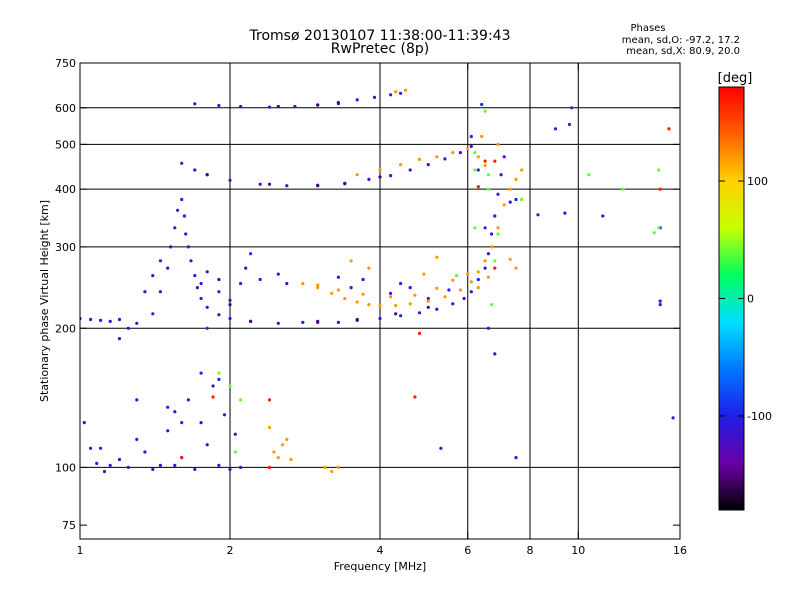  Describe the element at coordinates (735, 78) in the screenshot. I see `colorbar-label: [deg]` at that location.